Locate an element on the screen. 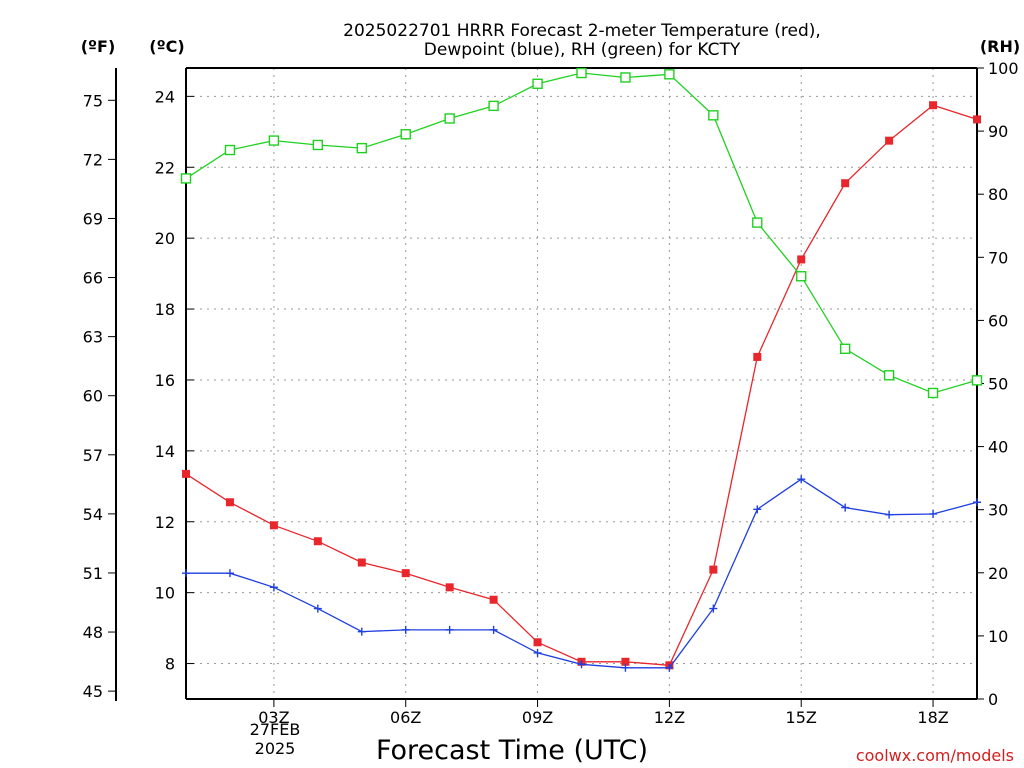  celsius-tick-label: 8 is located at coordinates (170, 664).